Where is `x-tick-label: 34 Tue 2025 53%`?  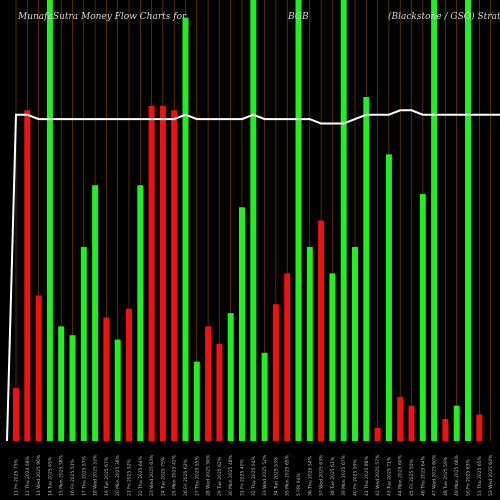
x-tick-label: 34 Tue 2025 53% is located at coordinates (276, 476).